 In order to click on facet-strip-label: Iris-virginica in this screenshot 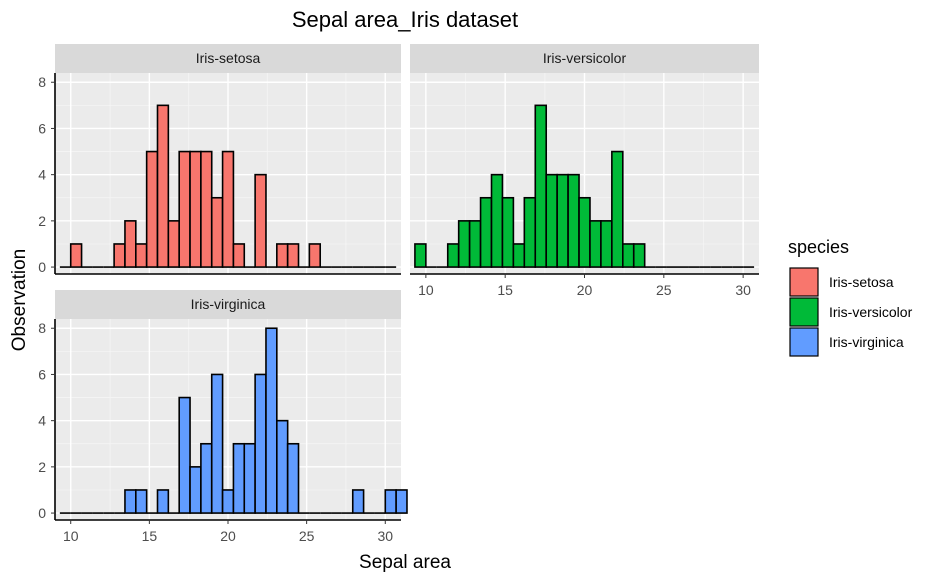, I will do `click(228, 304)`.